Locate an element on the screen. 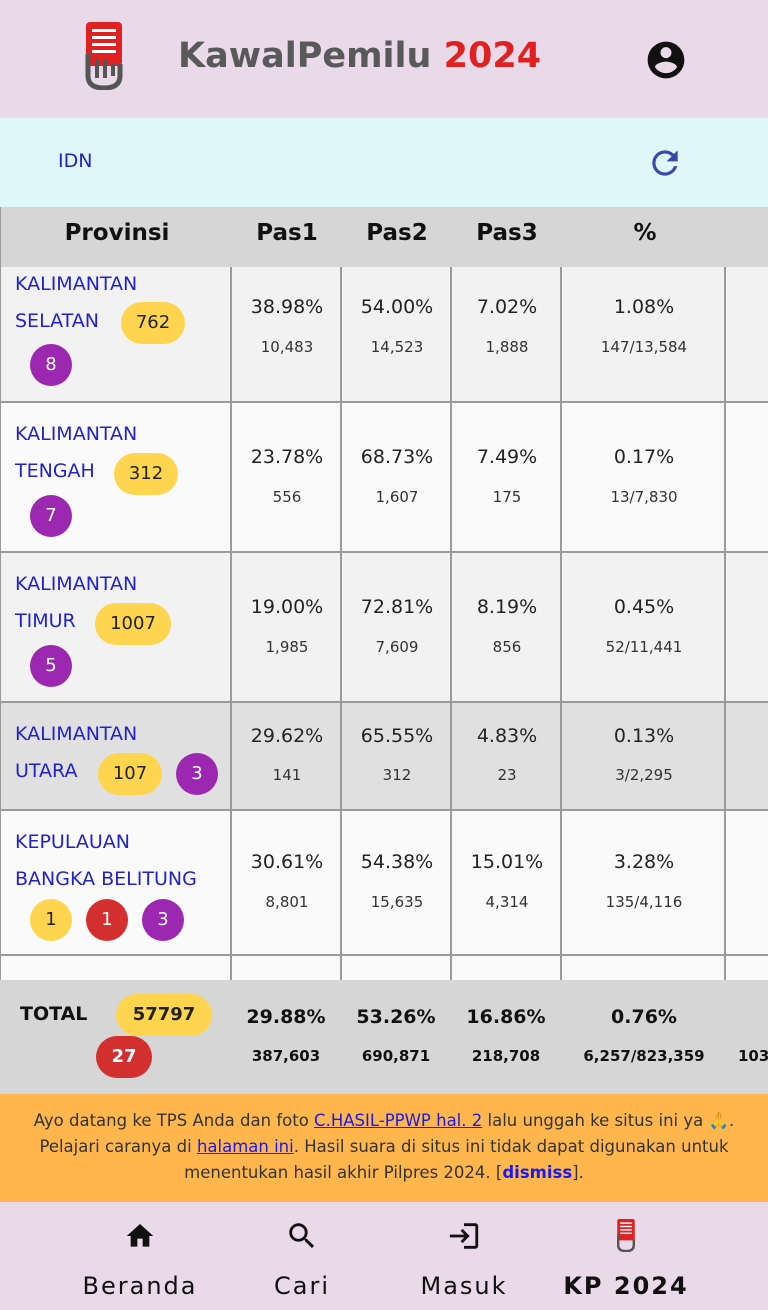 This screenshot has height=1310, width=768. progress-percent: 3.28% is located at coordinates (644, 862).